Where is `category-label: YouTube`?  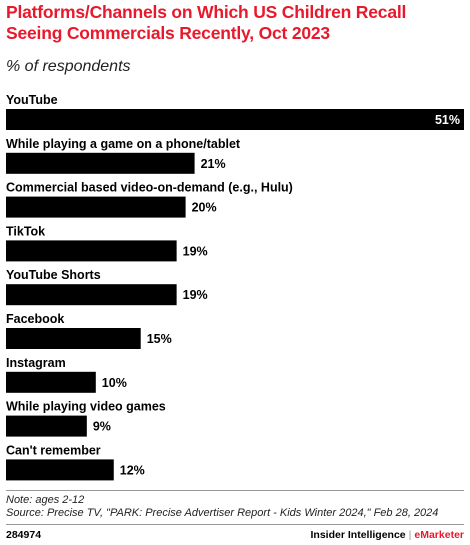 category-label: YouTube is located at coordinates (32, 100).